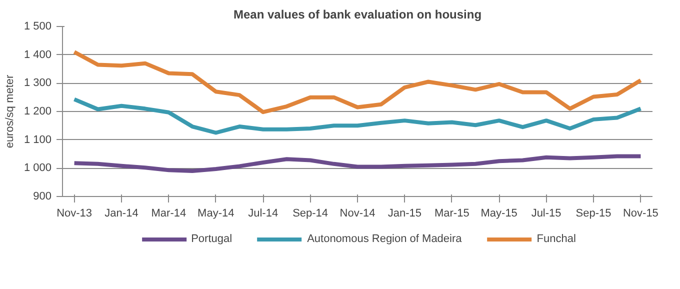 This screenshot has width=680, height=289. I want to click on y-tick-label: 1 100, so click(38, 140).